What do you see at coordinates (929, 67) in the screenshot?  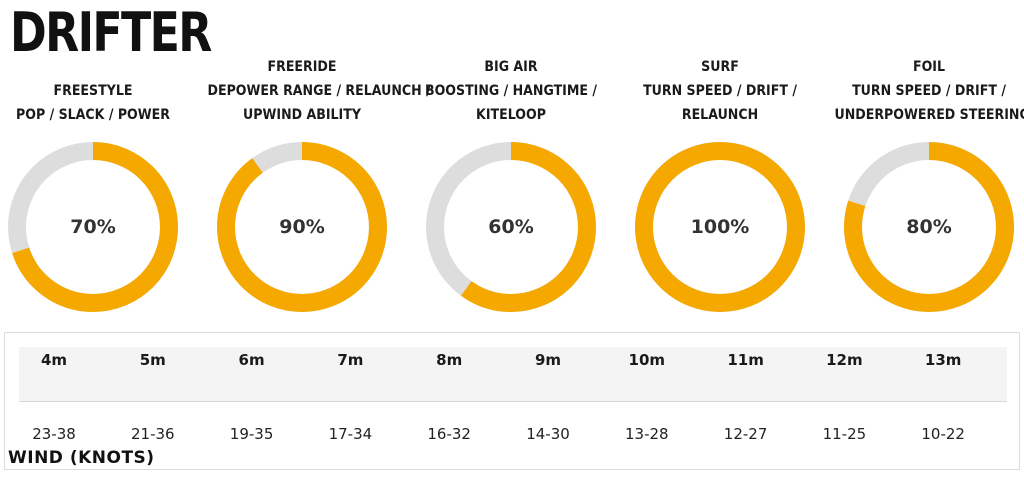 I see `gauge-heading-line: FOIL` at bounding box center [929, 67].